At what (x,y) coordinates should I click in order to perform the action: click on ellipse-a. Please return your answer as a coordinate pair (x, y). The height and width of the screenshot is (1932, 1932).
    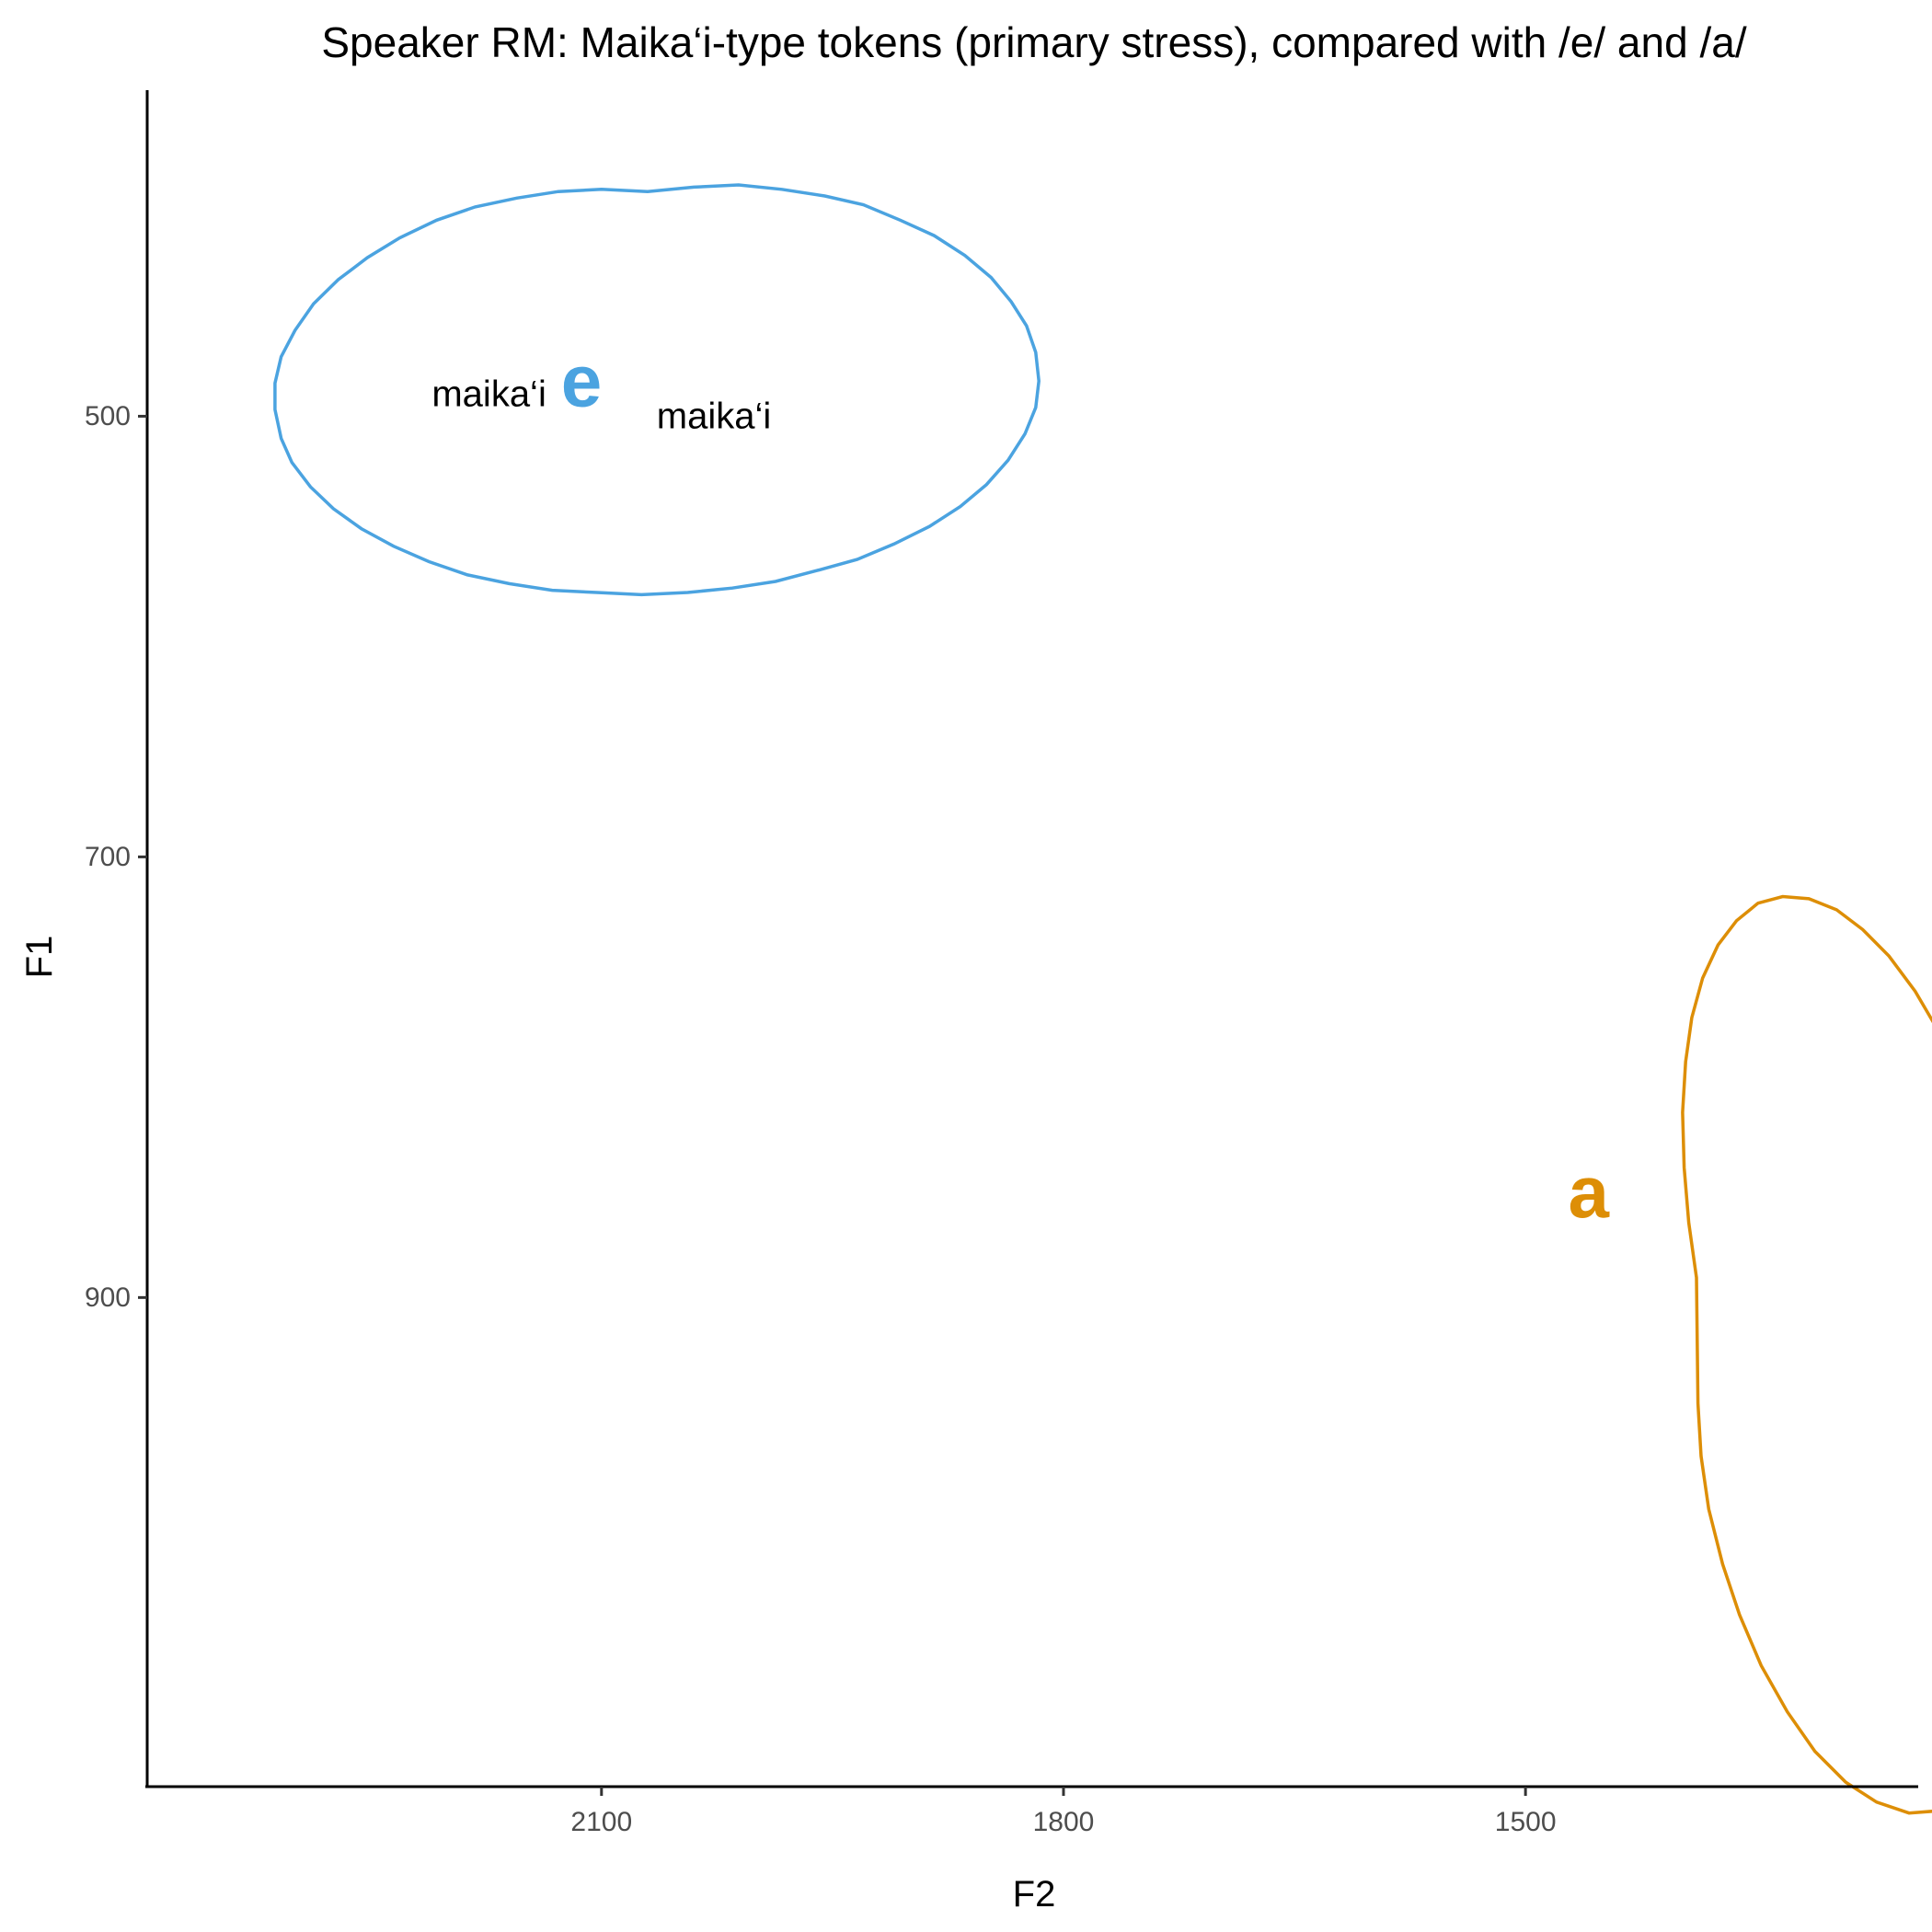
    Looking at the image, I should click on (1806, 1354).